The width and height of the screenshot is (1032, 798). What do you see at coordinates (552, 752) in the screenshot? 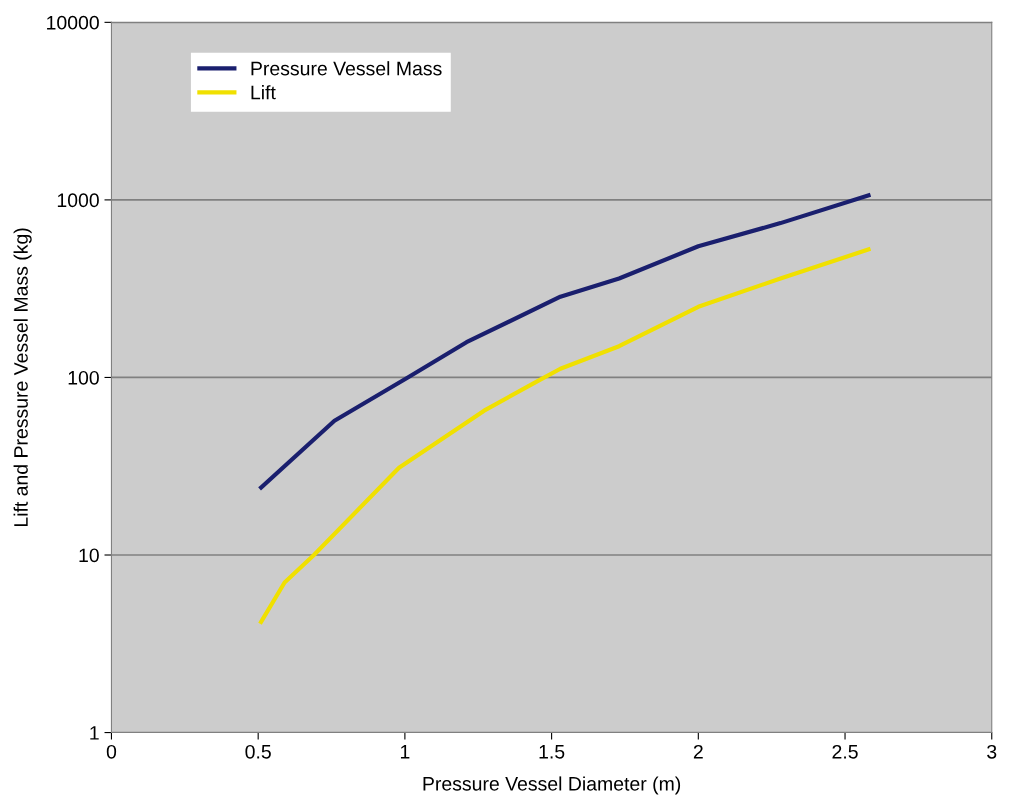
I see `x-tick-label: 1.5` at bounding box center [552, 752].